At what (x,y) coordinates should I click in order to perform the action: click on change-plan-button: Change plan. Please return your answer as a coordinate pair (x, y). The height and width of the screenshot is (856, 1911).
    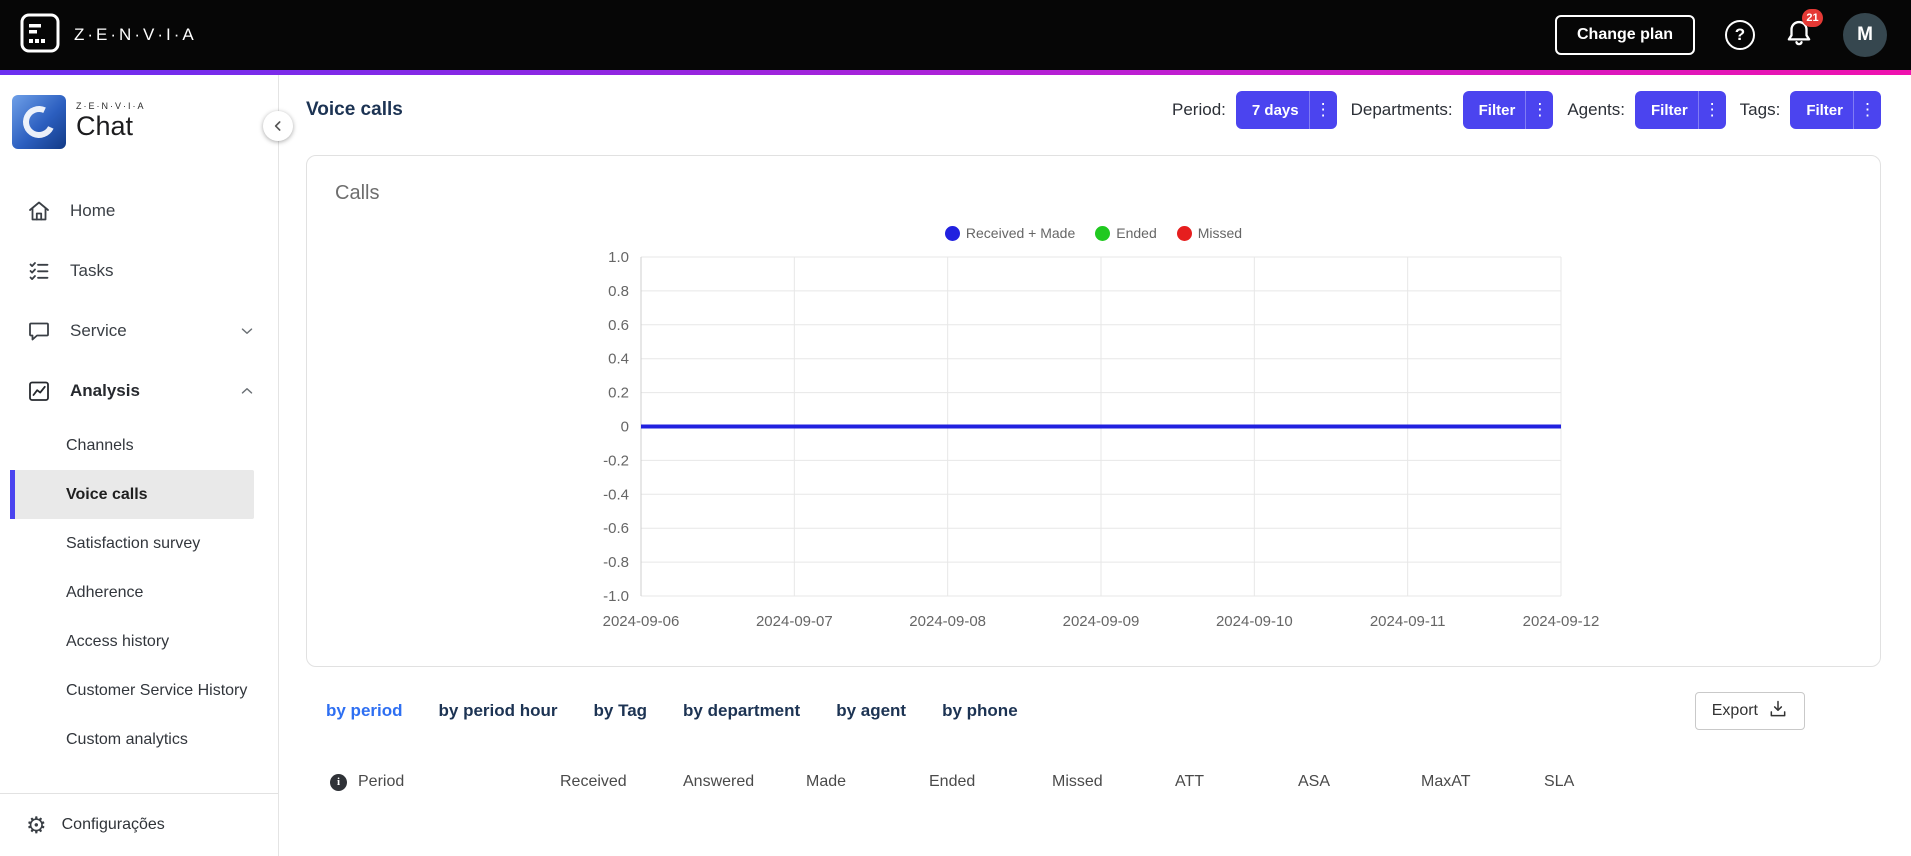
    Looking at the image, I should click on (1624, 35).